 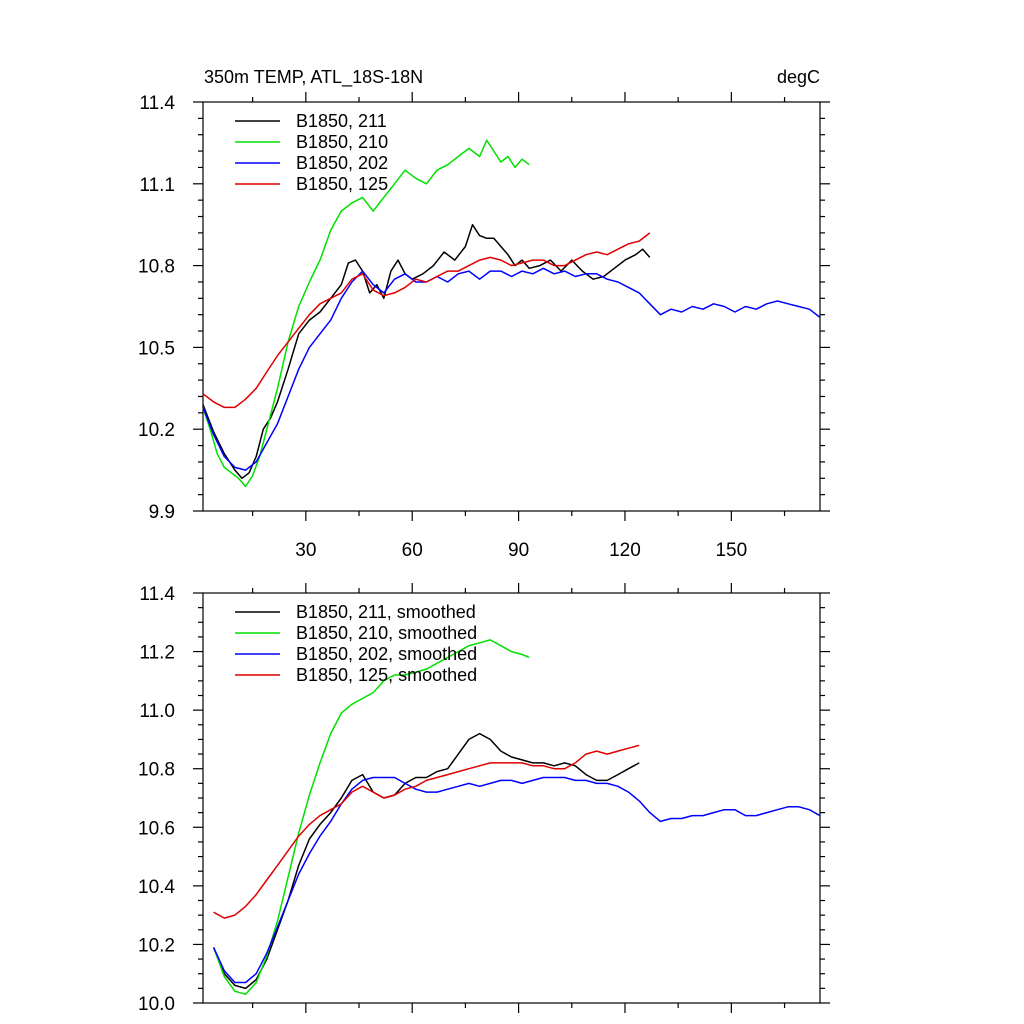 What do you see at coordinates (341, 121) in the screenshot?
I see `legend-label: B1850, 211` at bounding box center [341, 121].